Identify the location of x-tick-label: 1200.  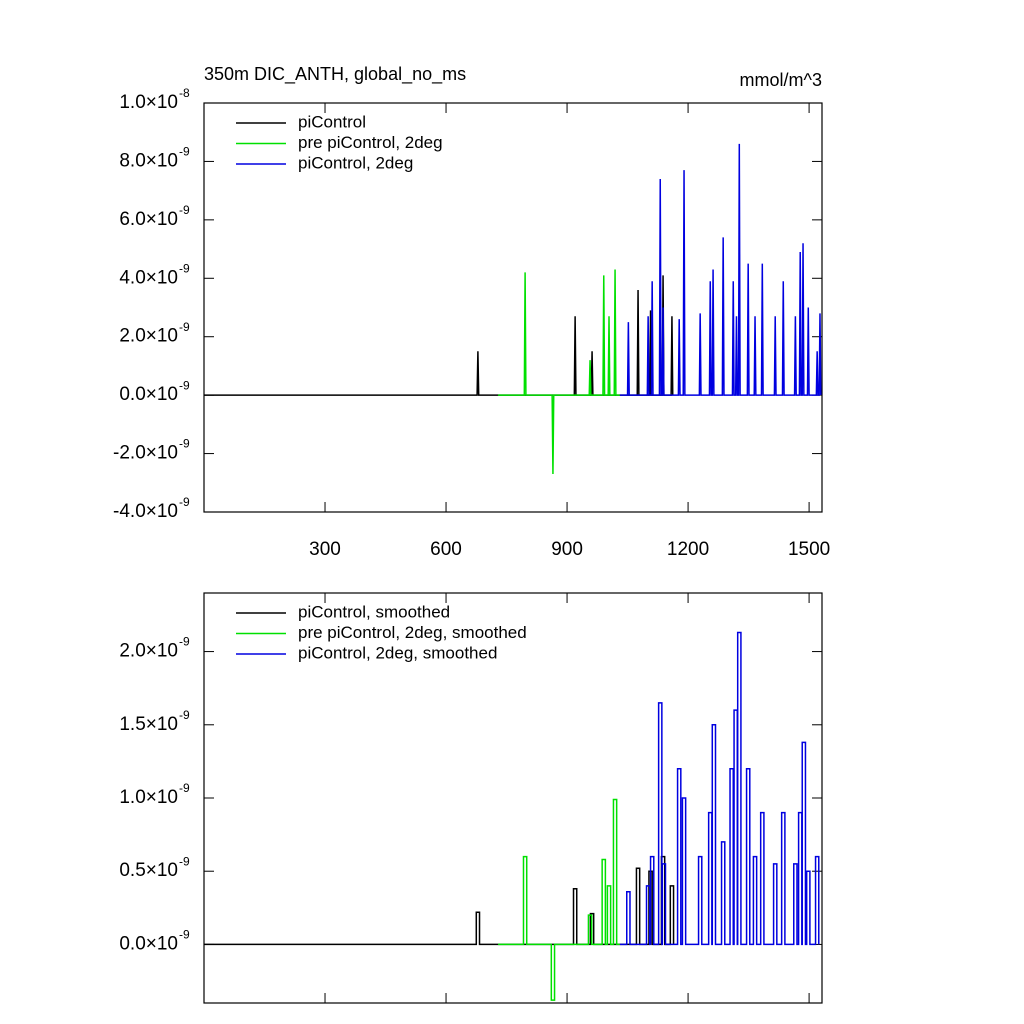
(688, 549).